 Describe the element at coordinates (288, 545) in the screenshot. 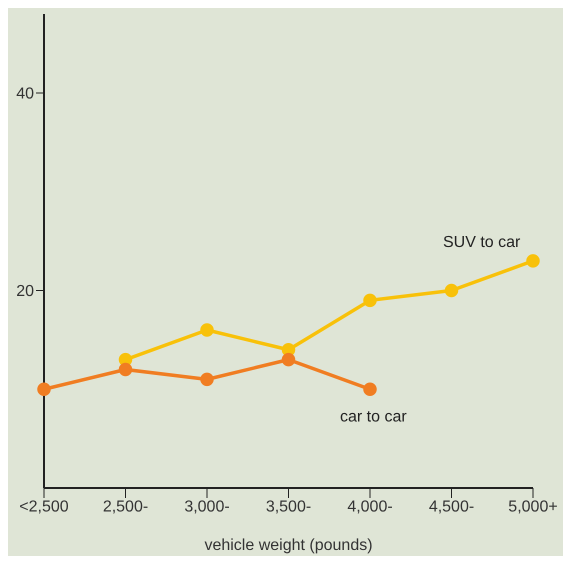

I see `x-axis-title: vehicle weight (pounds)` at that location.